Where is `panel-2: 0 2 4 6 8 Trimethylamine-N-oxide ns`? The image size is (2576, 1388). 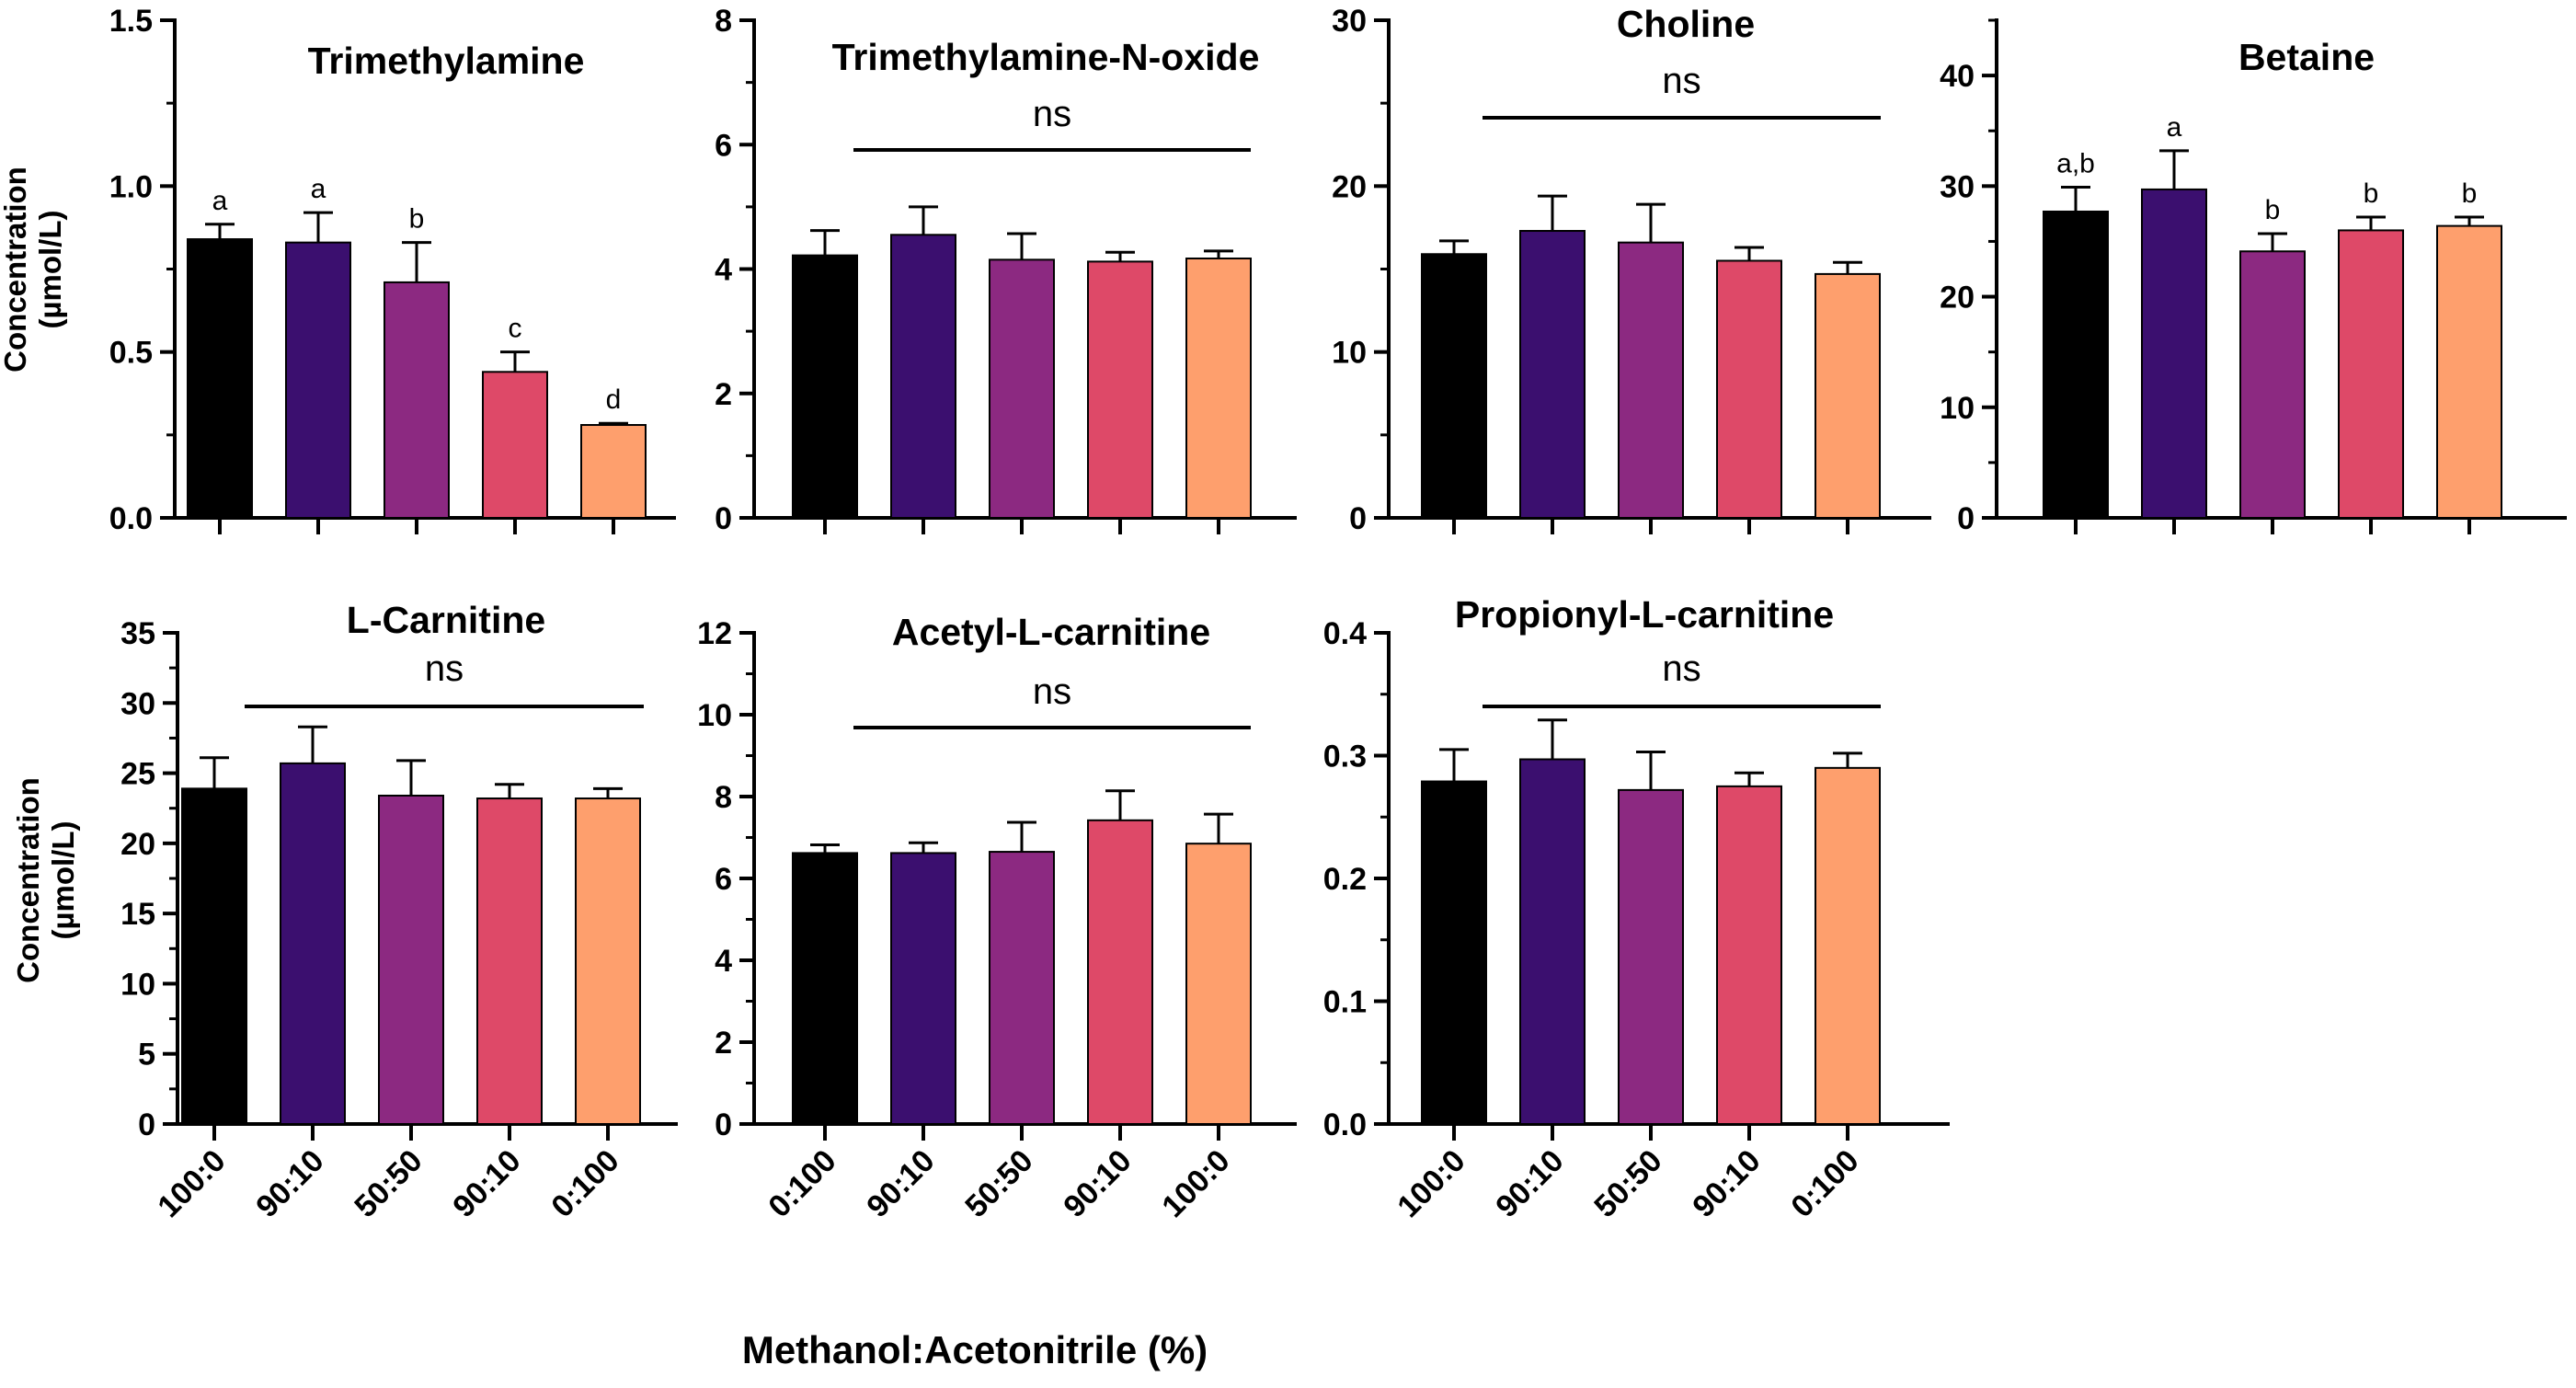
panel-2: 0 2 4 6 8 Trimethylamine-N-oxide ns is located at coordinates (1006, 270).